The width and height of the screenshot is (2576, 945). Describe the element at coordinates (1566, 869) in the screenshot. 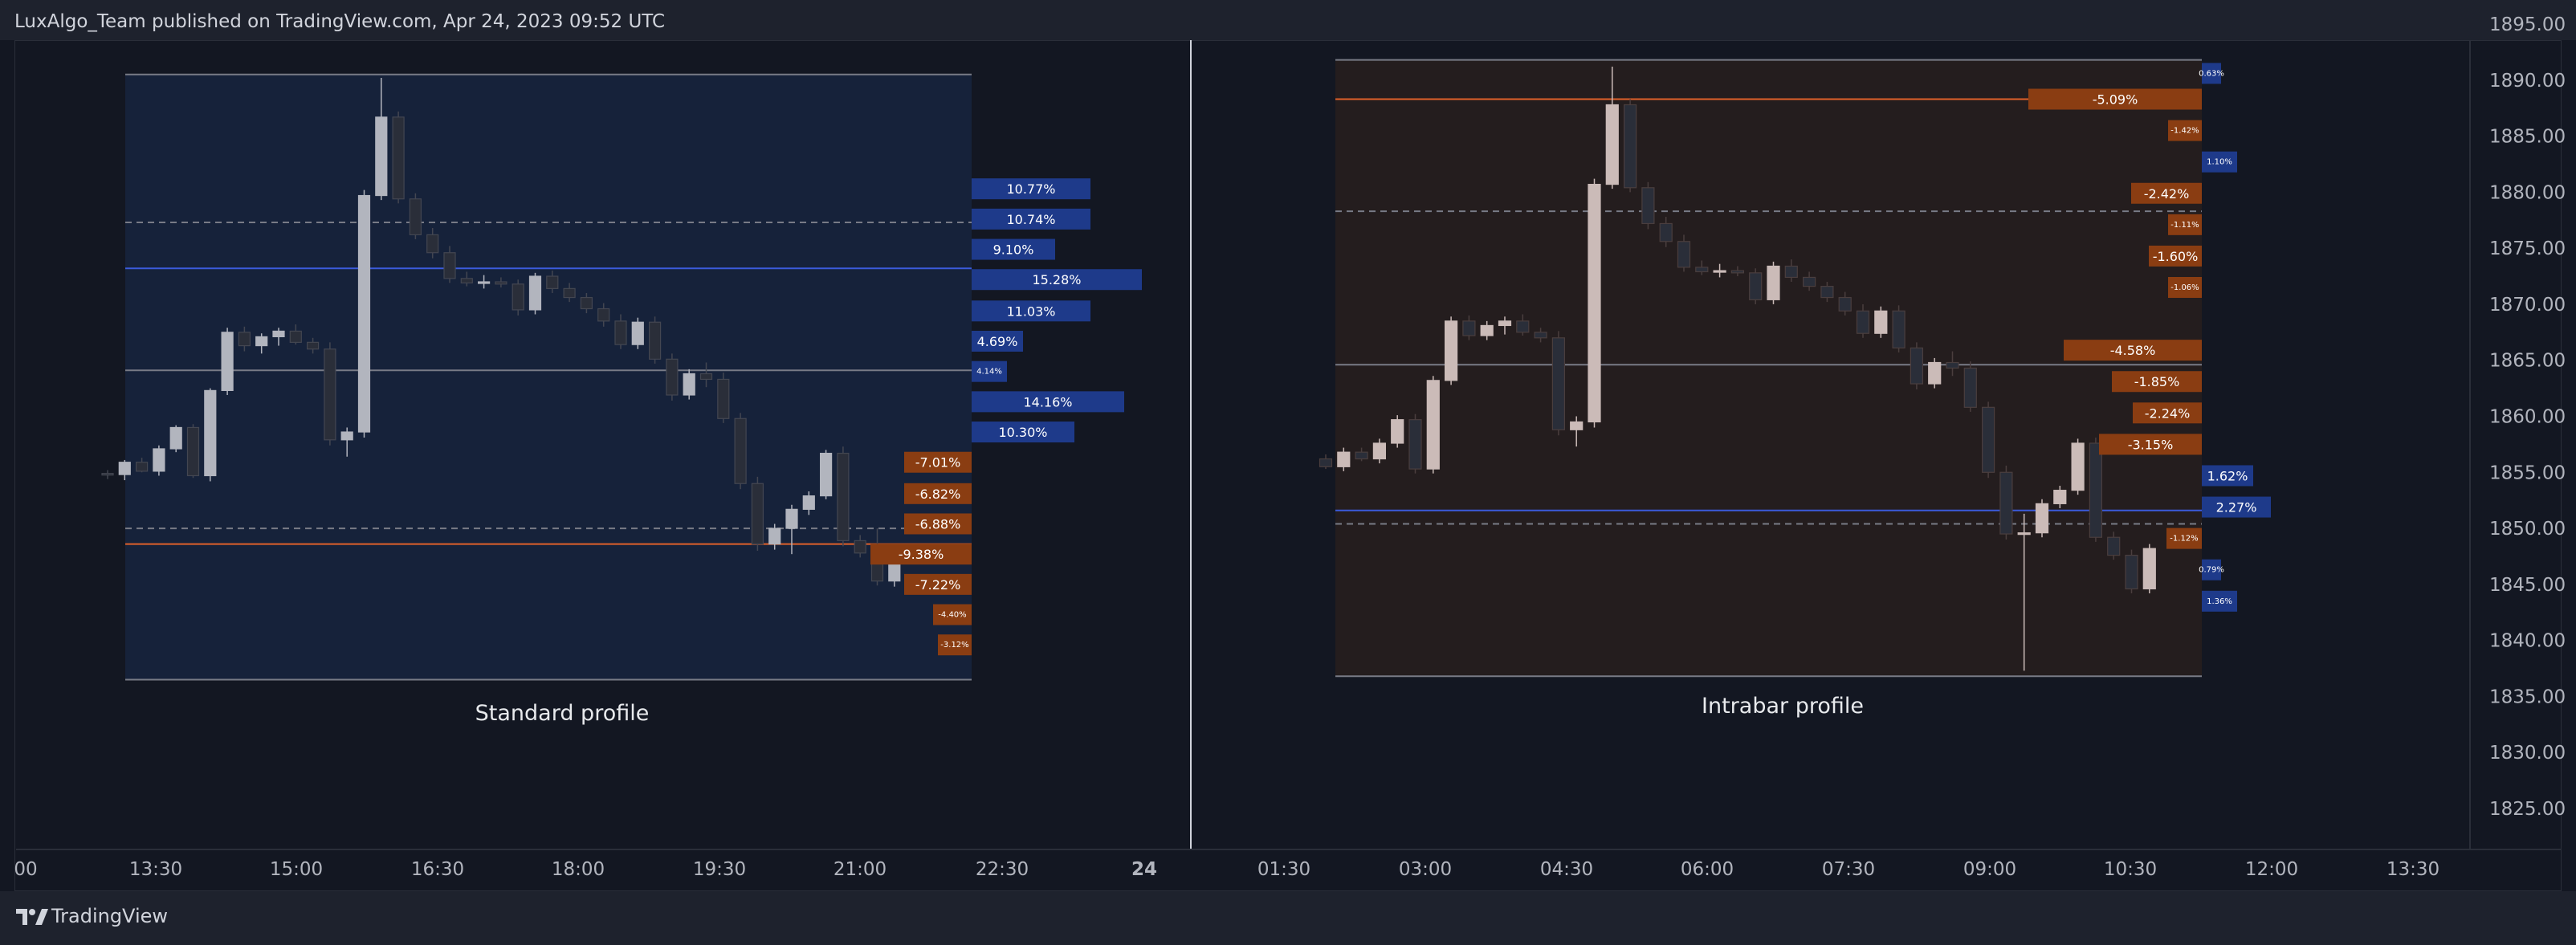

I see `time-tick-label: 04:30` at that location.